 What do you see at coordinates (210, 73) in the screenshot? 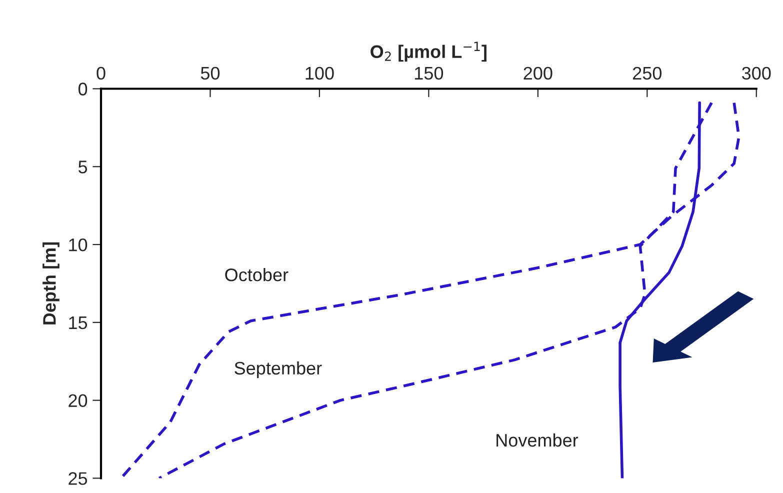
I see `x-tick-label: 50` at bounding box center [210, 73].